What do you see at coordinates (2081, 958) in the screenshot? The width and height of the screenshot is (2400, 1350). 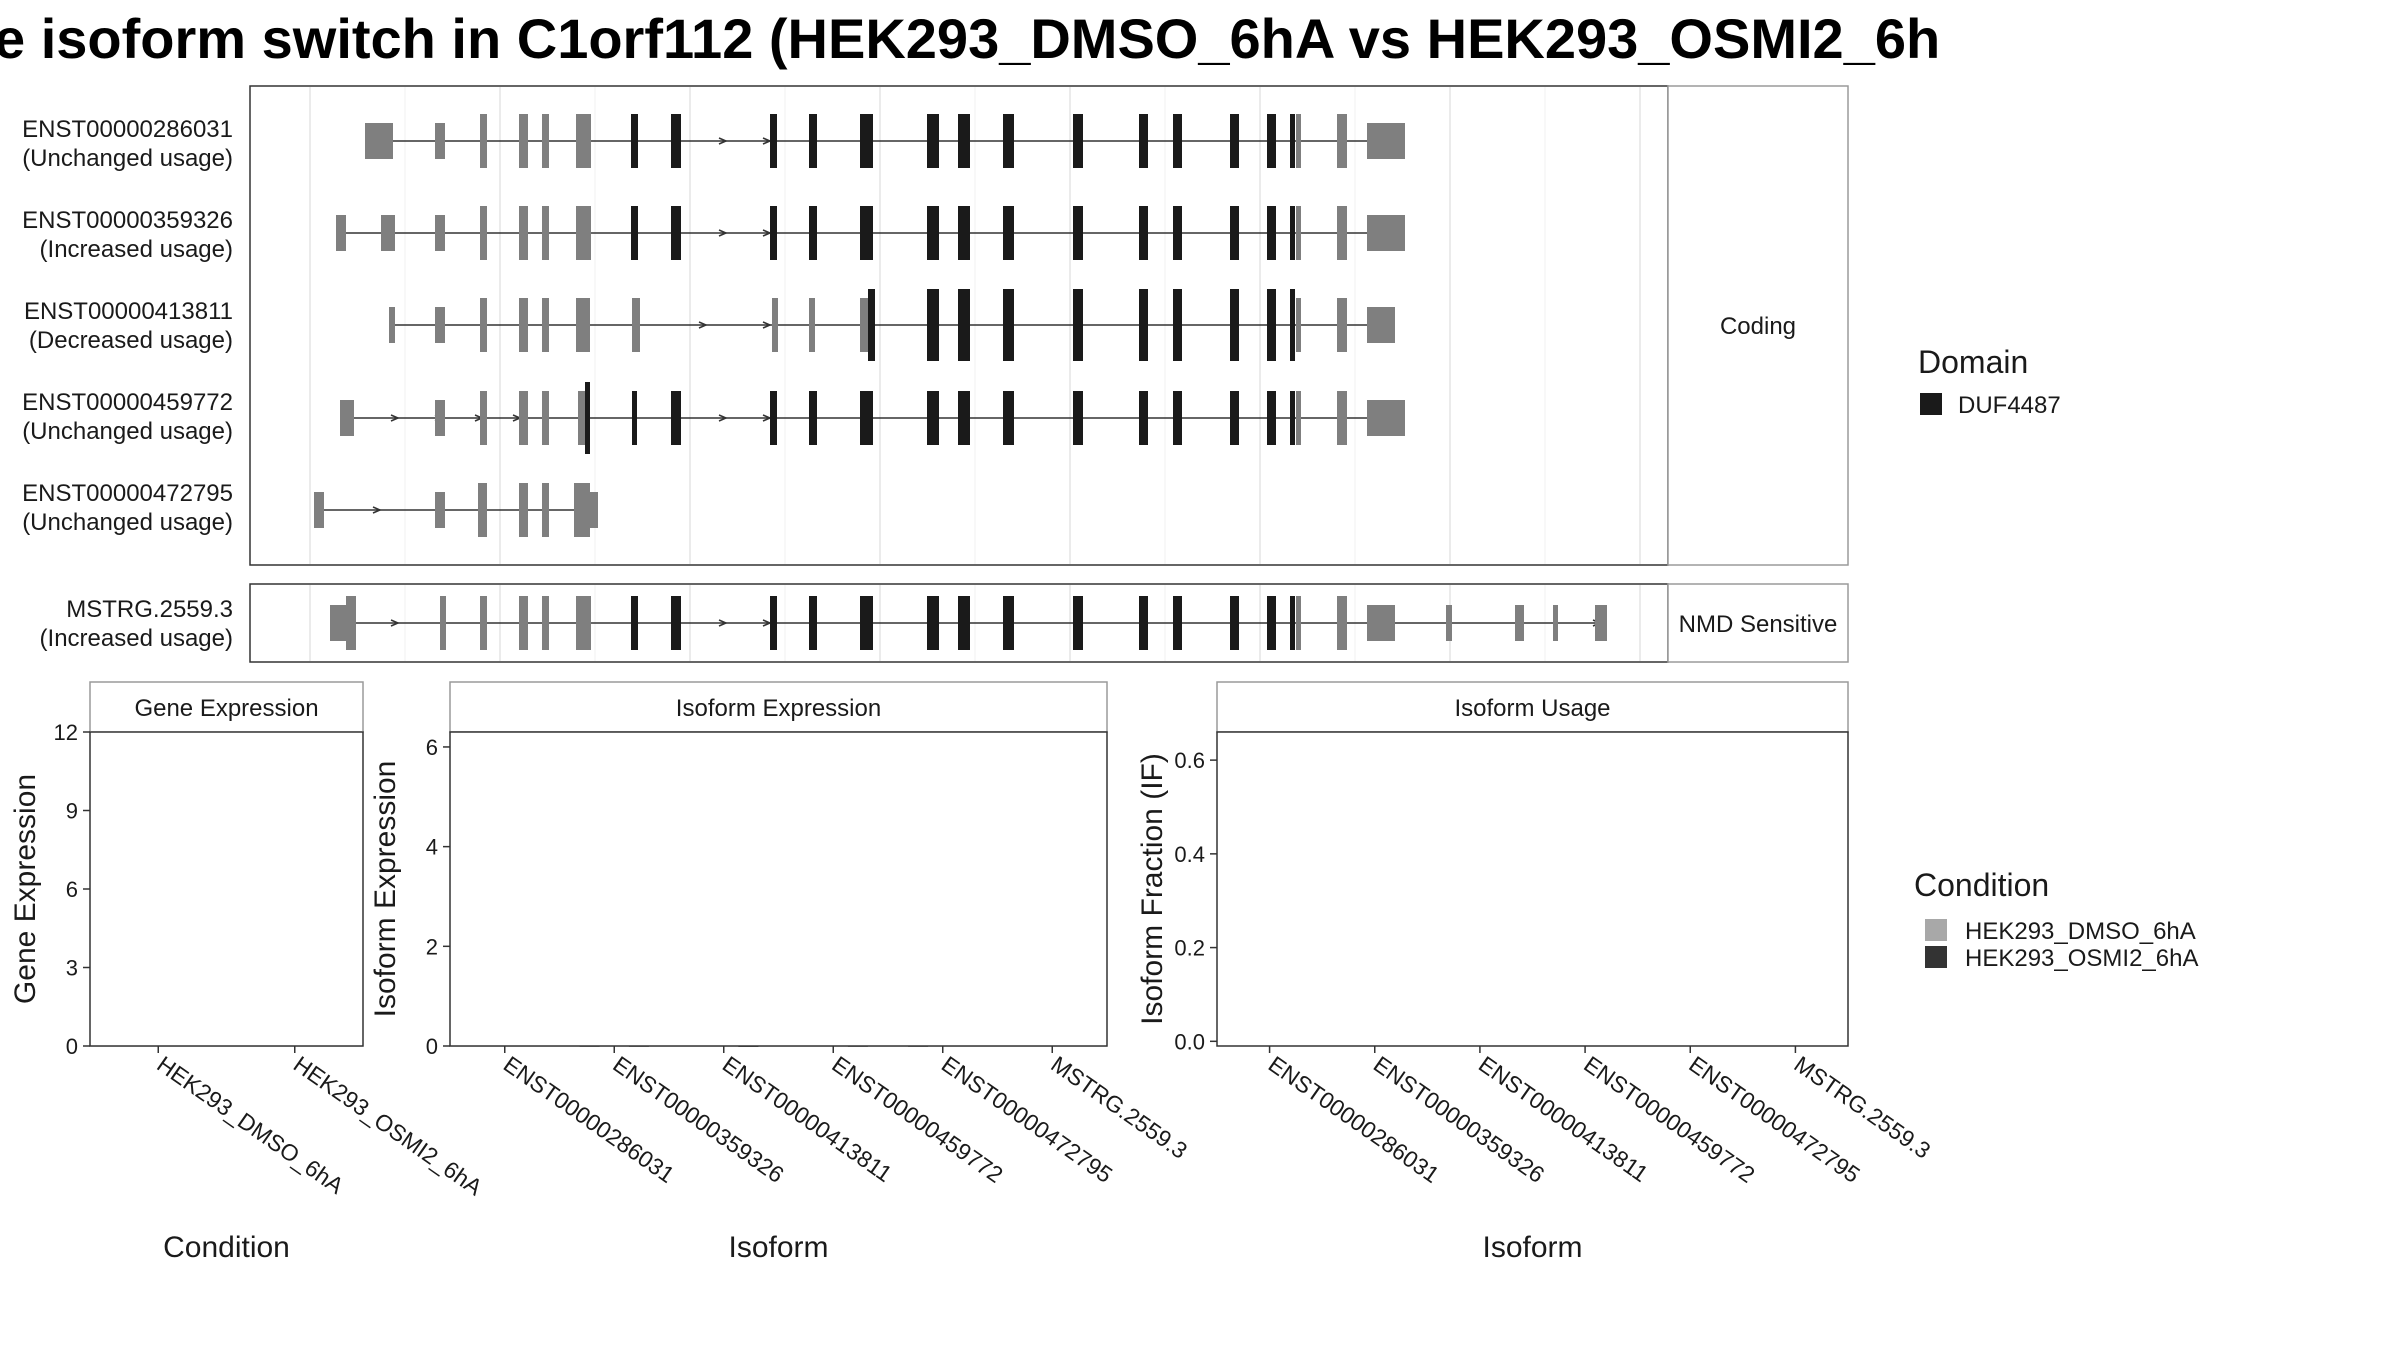 I see `legend-label-osmi2: HEK293_OSMI2_6hA` at bounding box center [2081, 958].